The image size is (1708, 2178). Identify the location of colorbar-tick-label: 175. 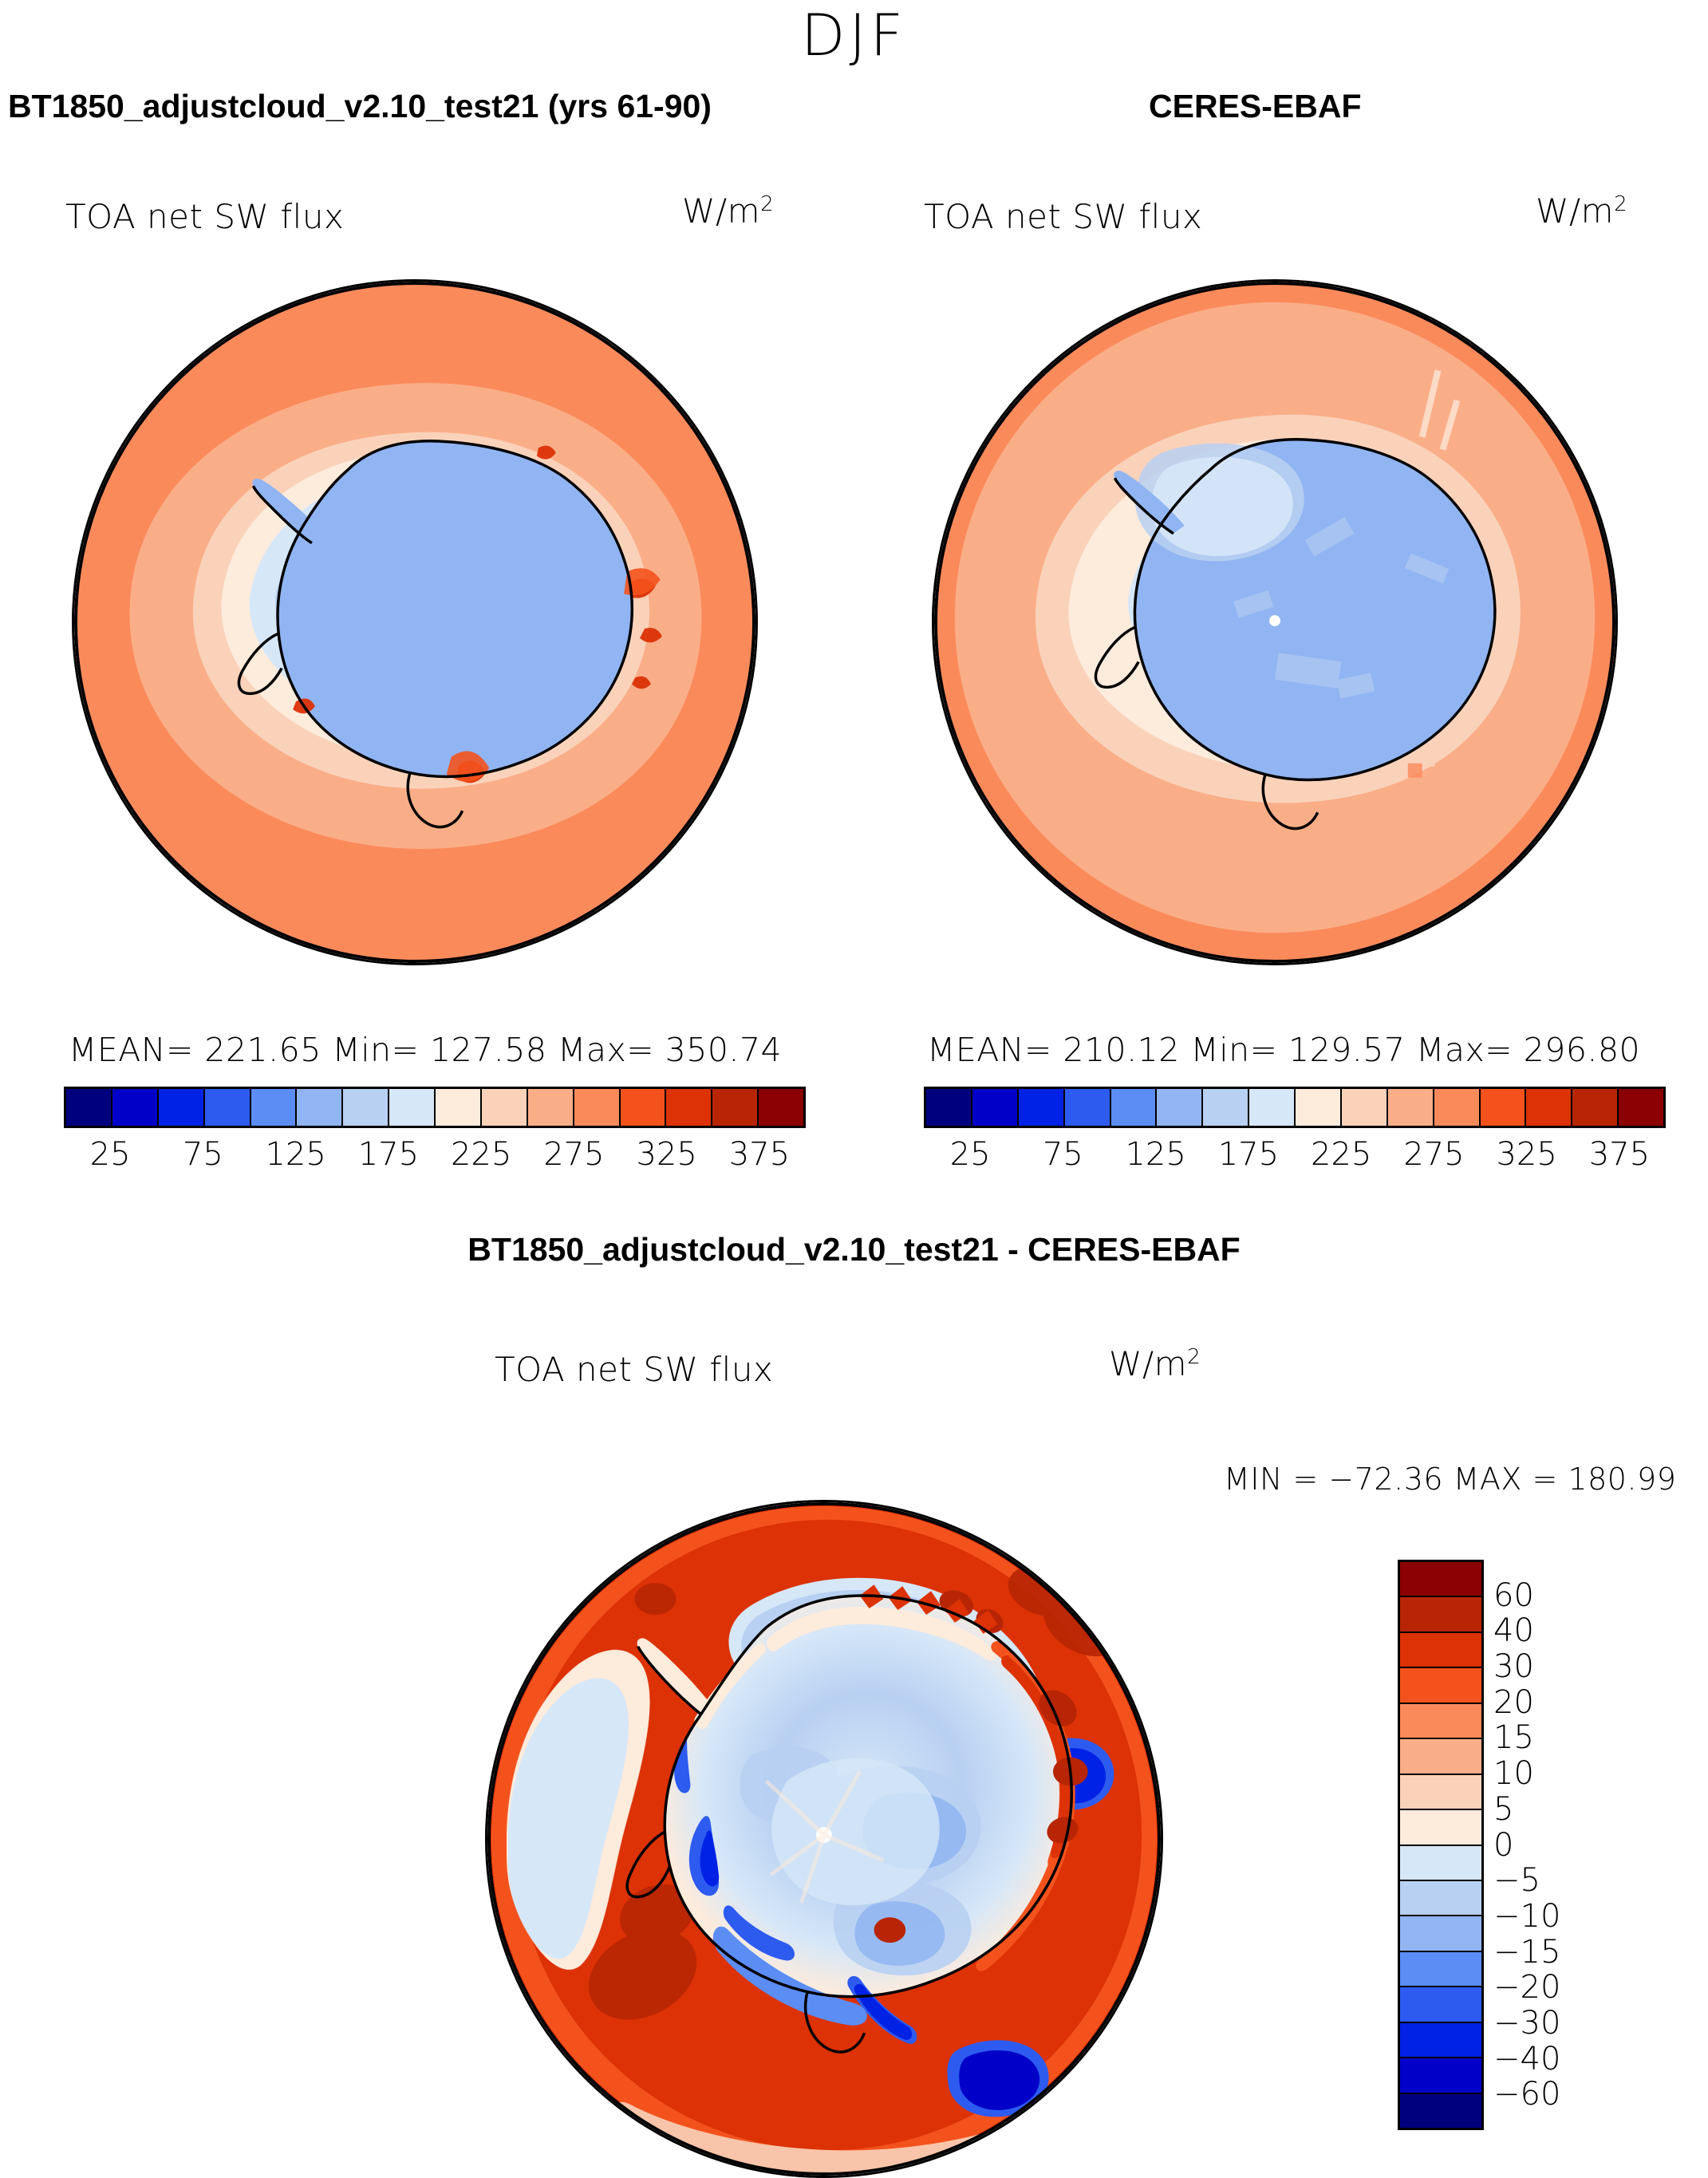
(1248, 1154).